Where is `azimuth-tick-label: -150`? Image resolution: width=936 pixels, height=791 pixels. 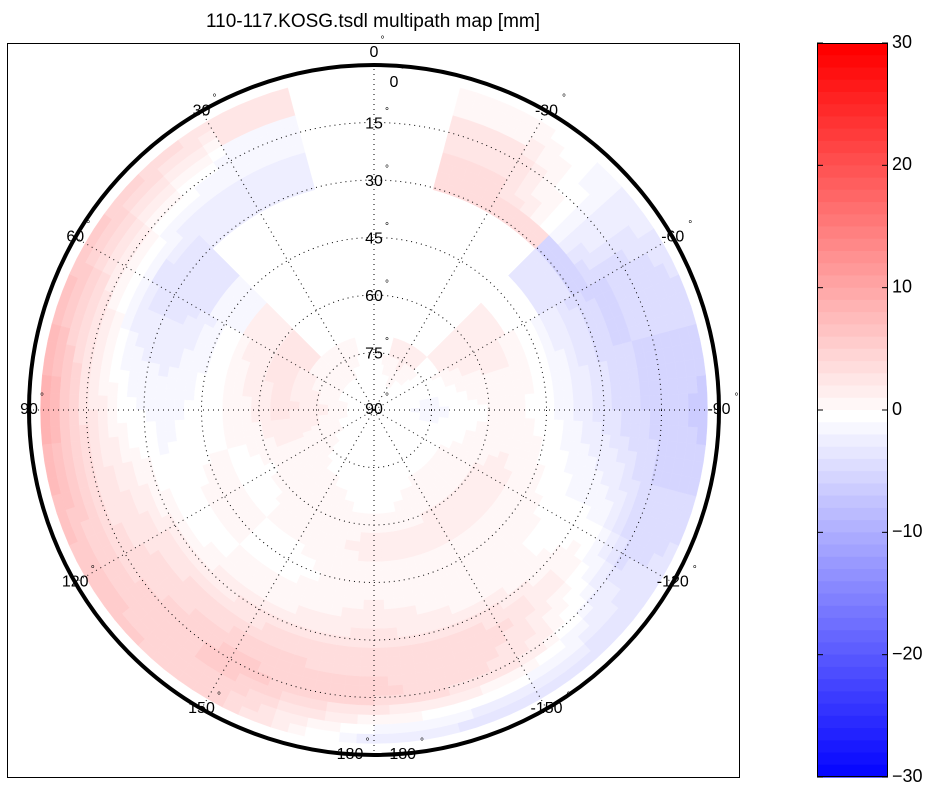
azimuth-tick-label: -150 is located at coordinates (546, 708).